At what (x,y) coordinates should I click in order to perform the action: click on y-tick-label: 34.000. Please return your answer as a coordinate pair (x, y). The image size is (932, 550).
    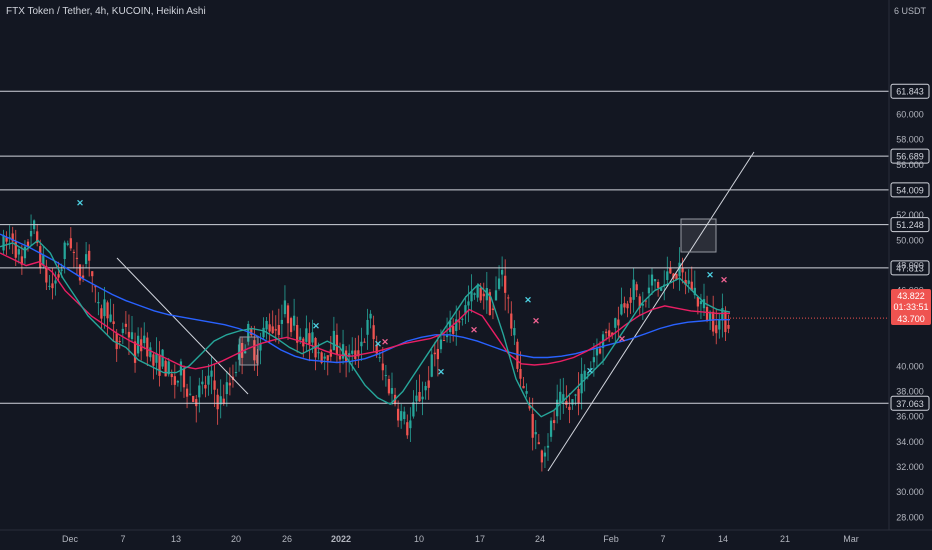
    Looking at the image, I should click on (910, 442).